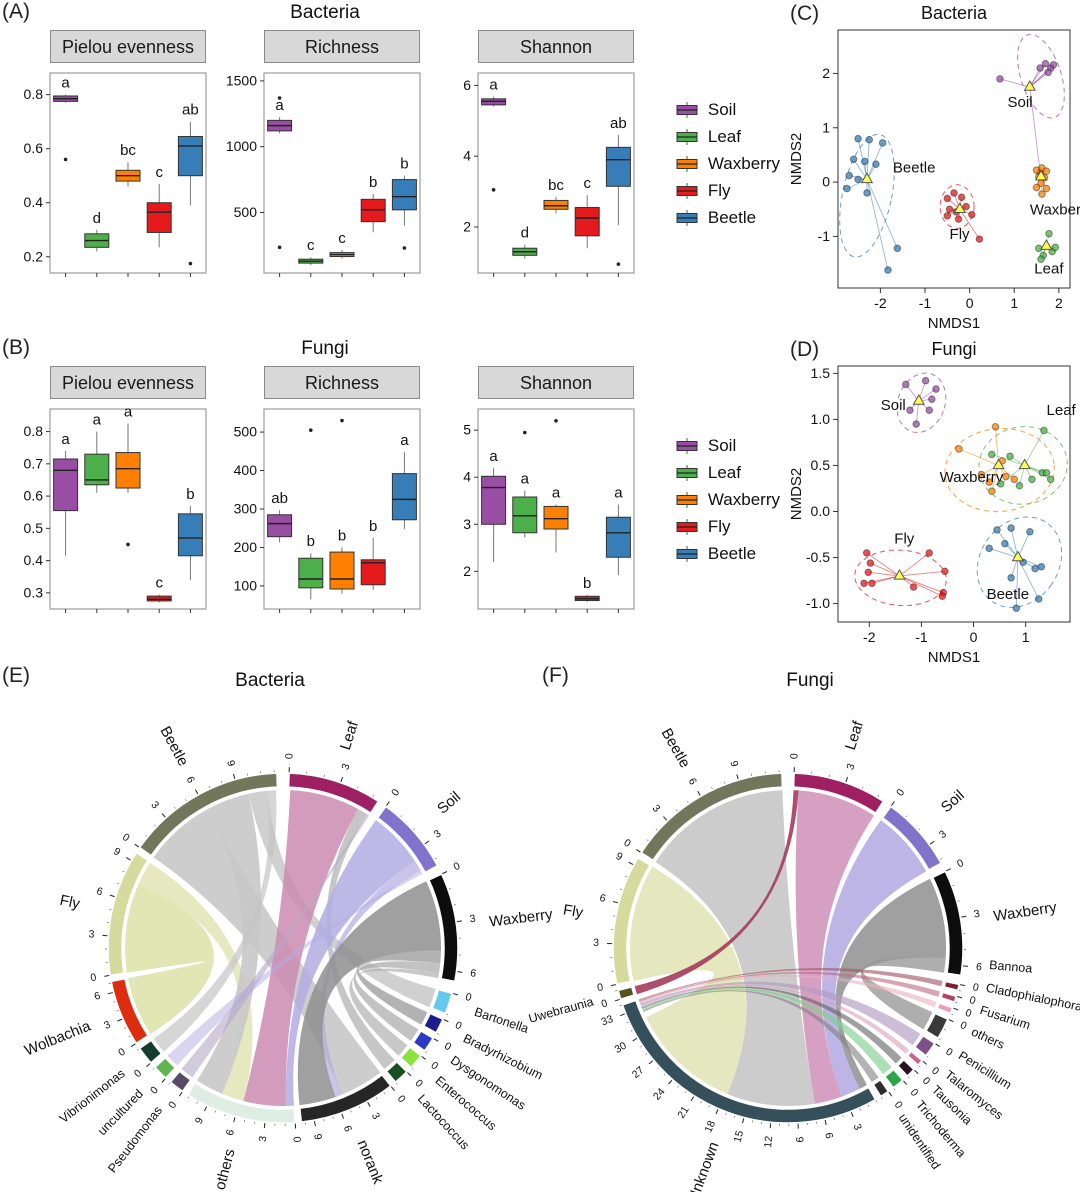 The width and height of the screenshot is (1080, 1192). What do you see at coordinates (169, 959) in the screenshot?
I see `ribbon-fly-wolbachia` at bounding box center [169, 959].